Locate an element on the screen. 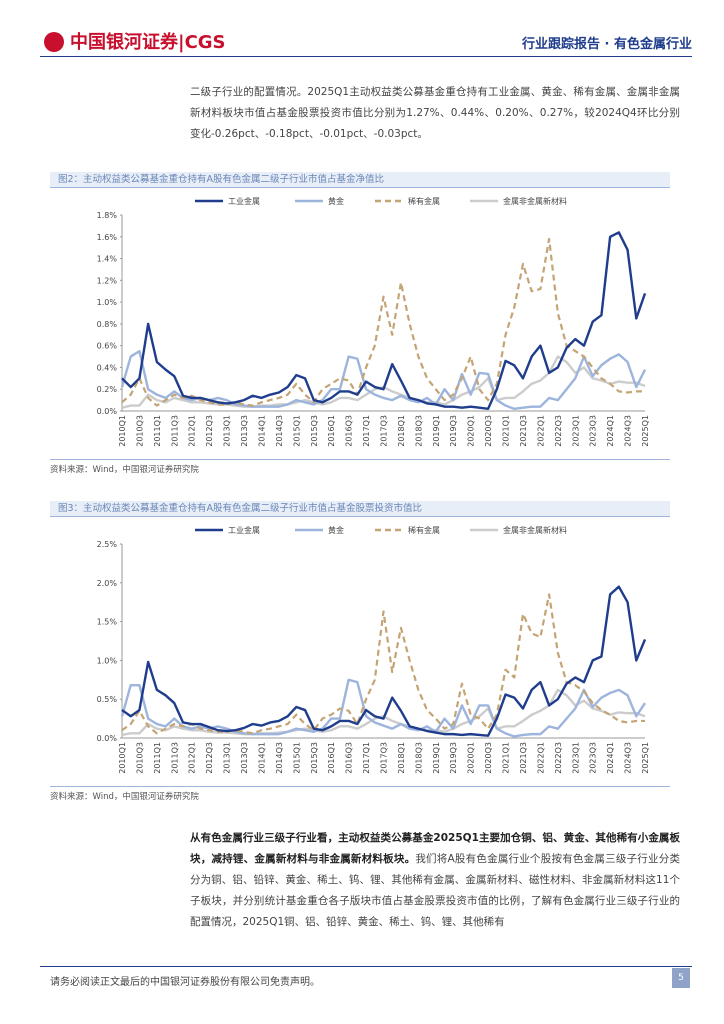  legend-label: 稀有金属 is located at coordinates (424, 530).